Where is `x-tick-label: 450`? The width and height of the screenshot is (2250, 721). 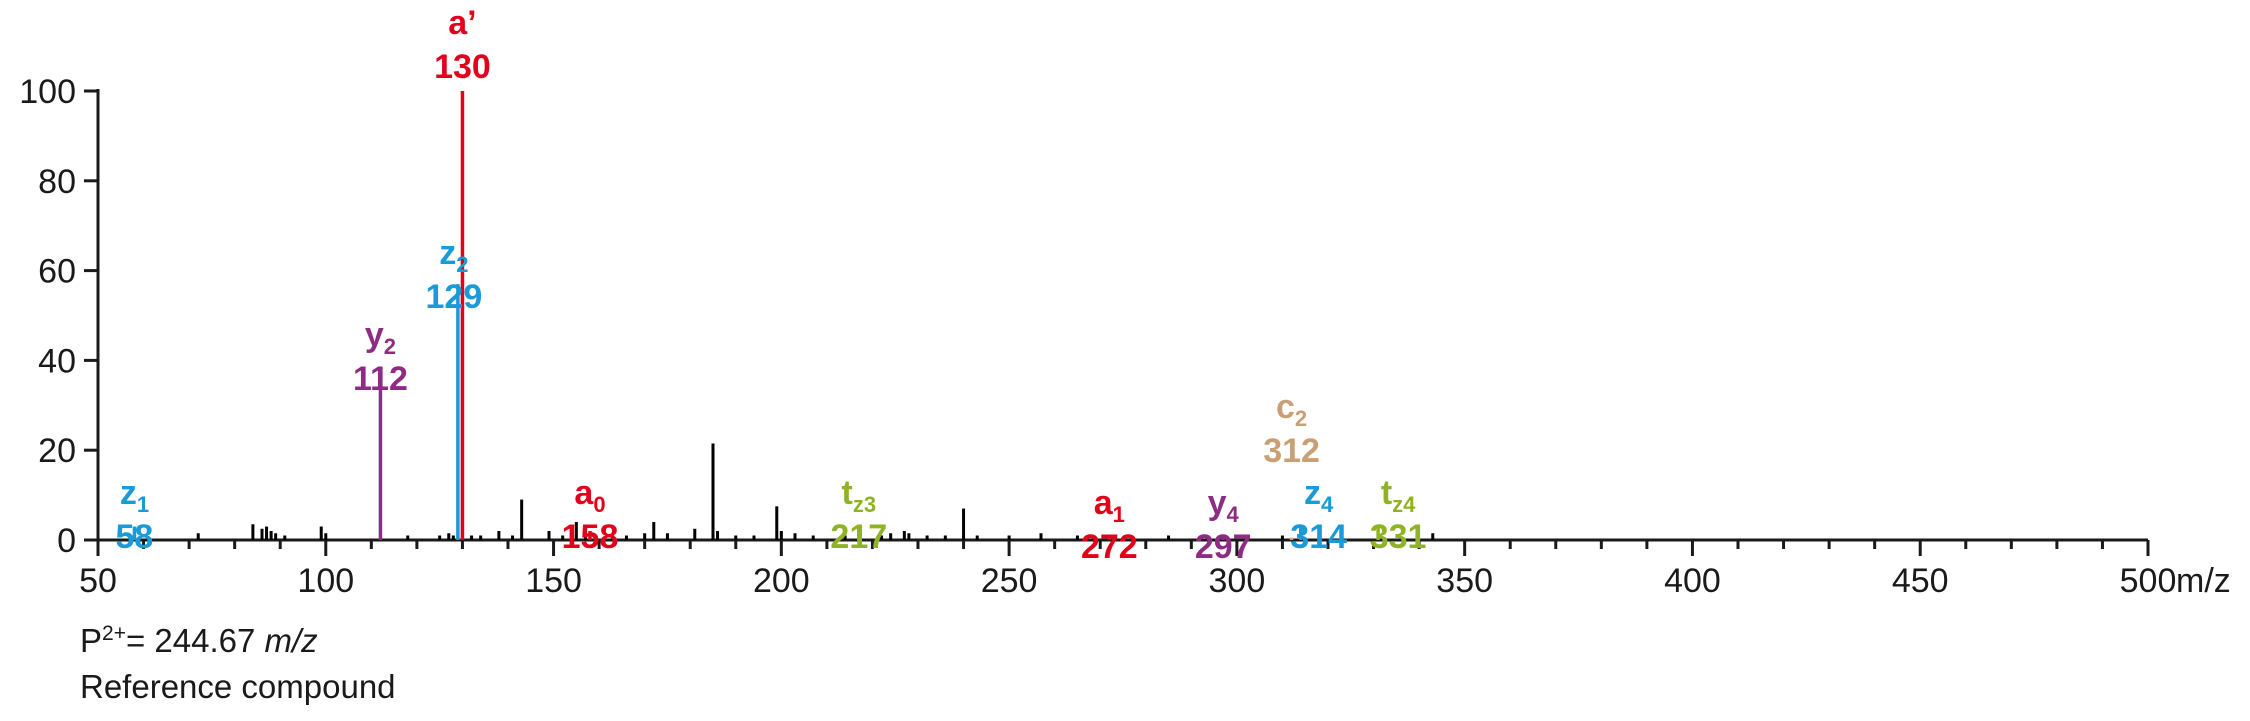 x-tick-label: 450 is located at coordinates (1920, 581).